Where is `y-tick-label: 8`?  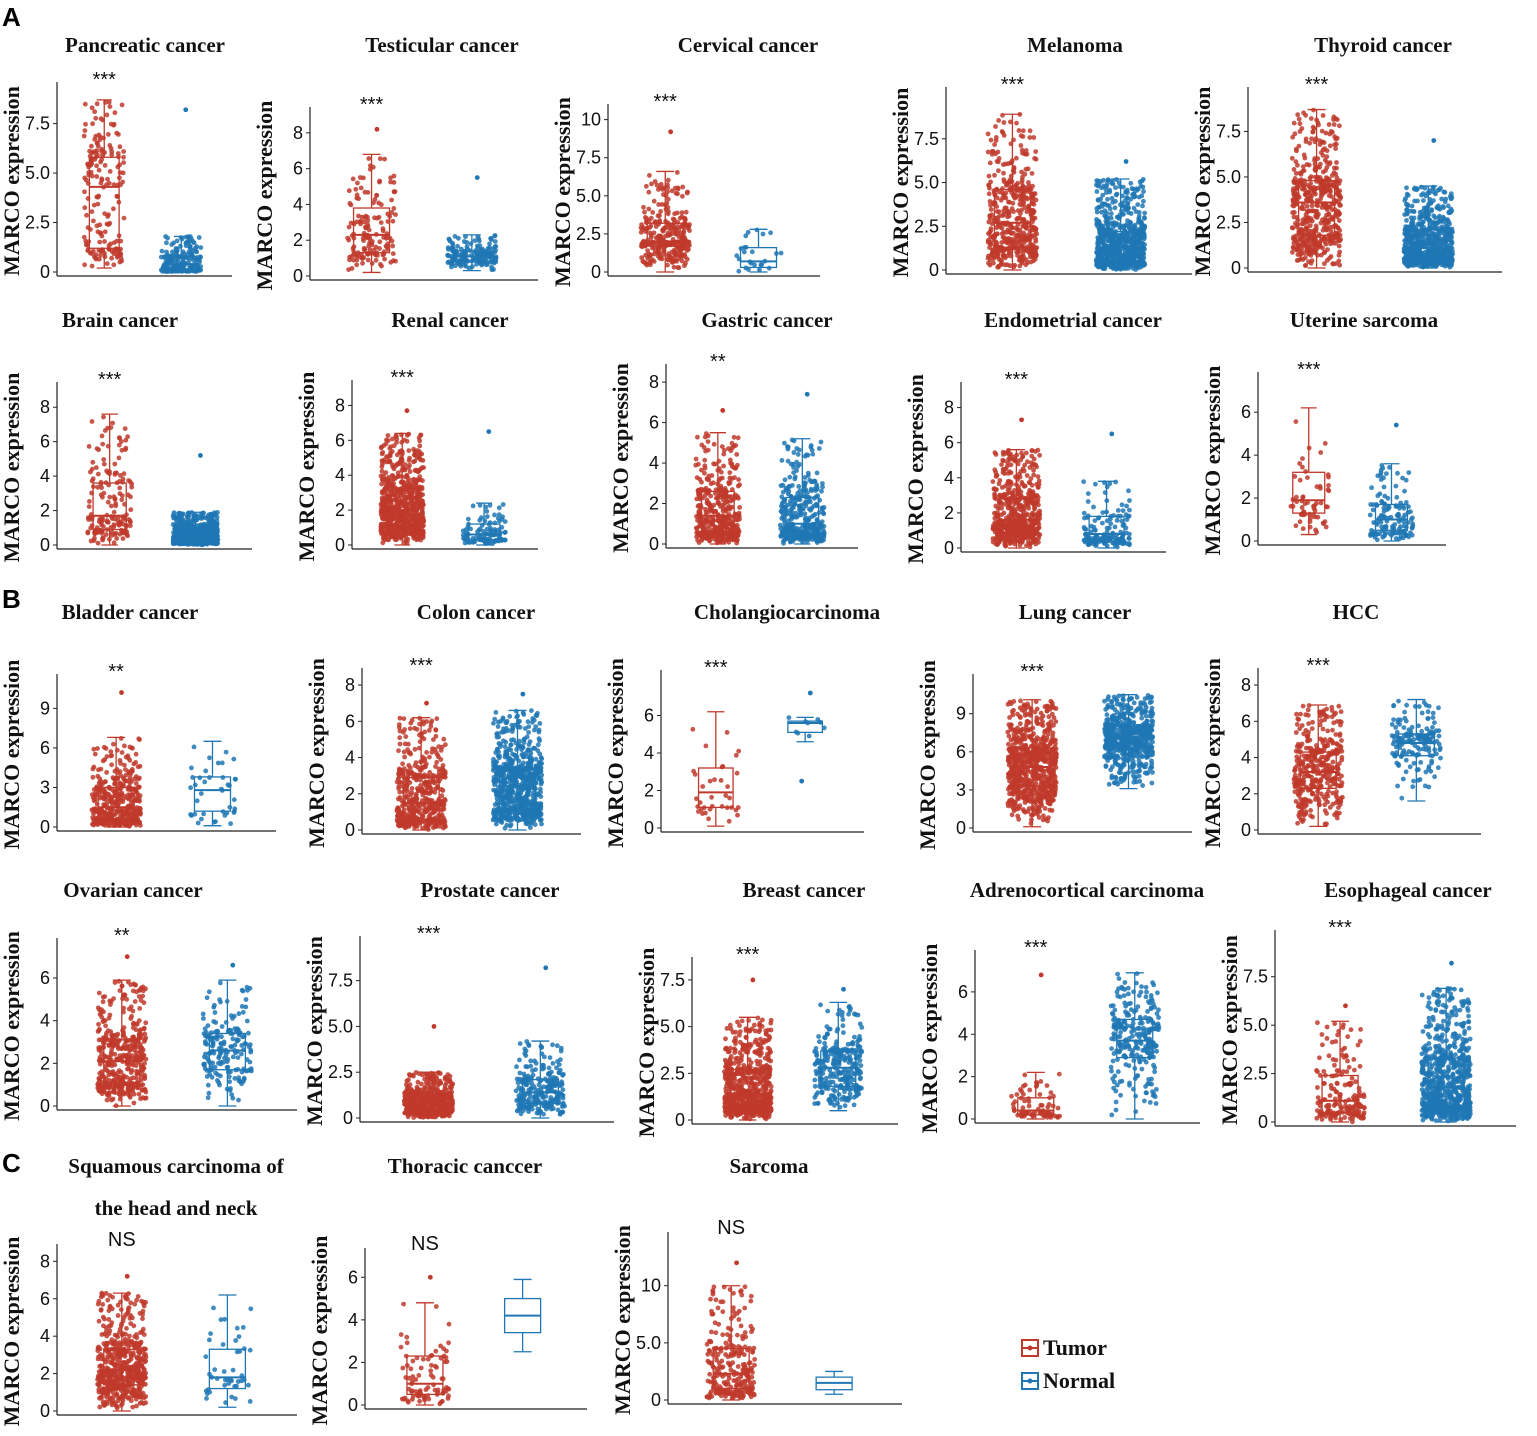
y-tick-label: 8 is located at coordinates (340, 405).